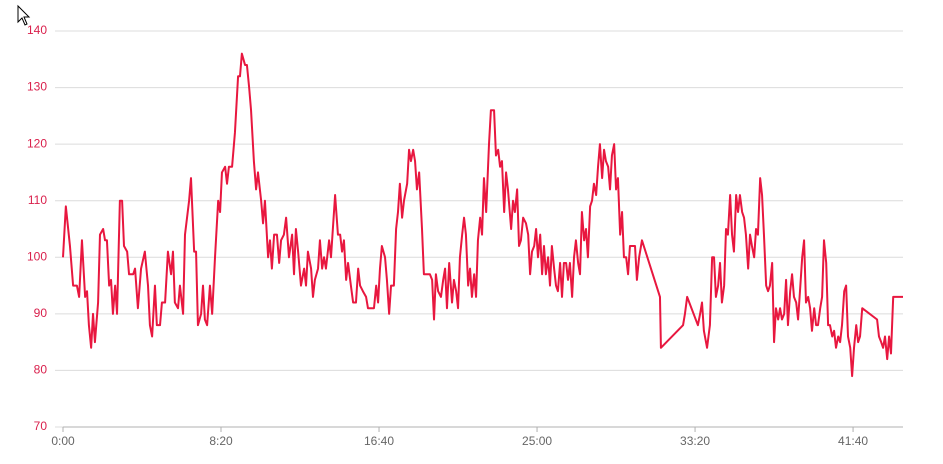 The width and height of the screenshot is (943, 464). I want to click on x-tick-label: 25:00, so click(537, 441).